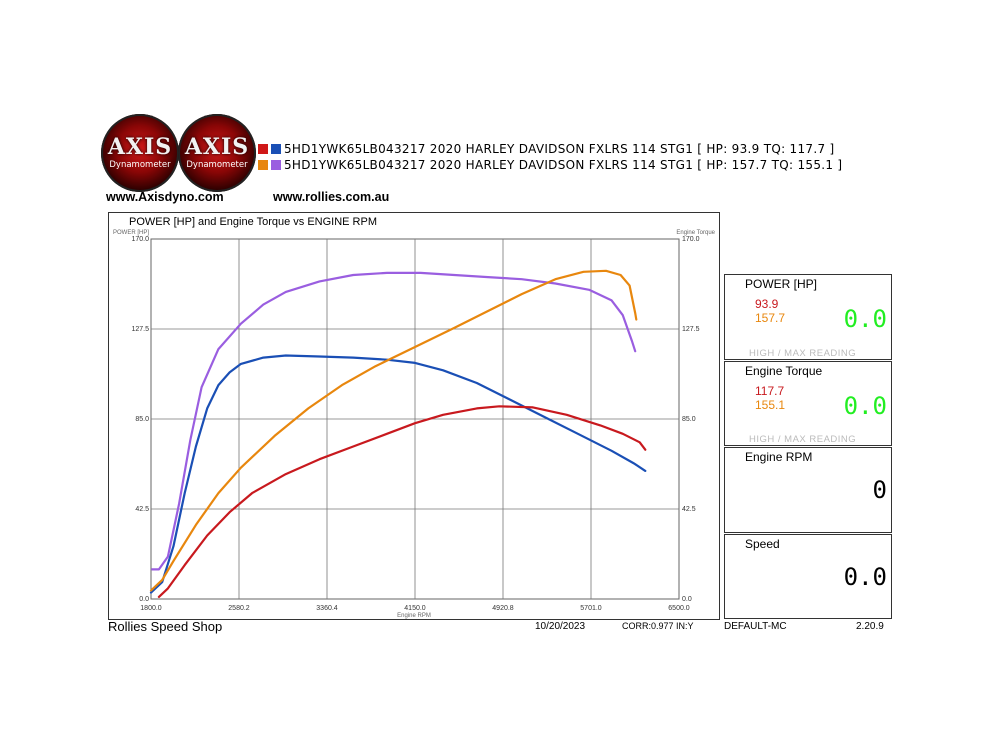  Describe the element at coordinates (865, 406) in the screenshot. I see `torque-current-readout: 0.0` at that location.